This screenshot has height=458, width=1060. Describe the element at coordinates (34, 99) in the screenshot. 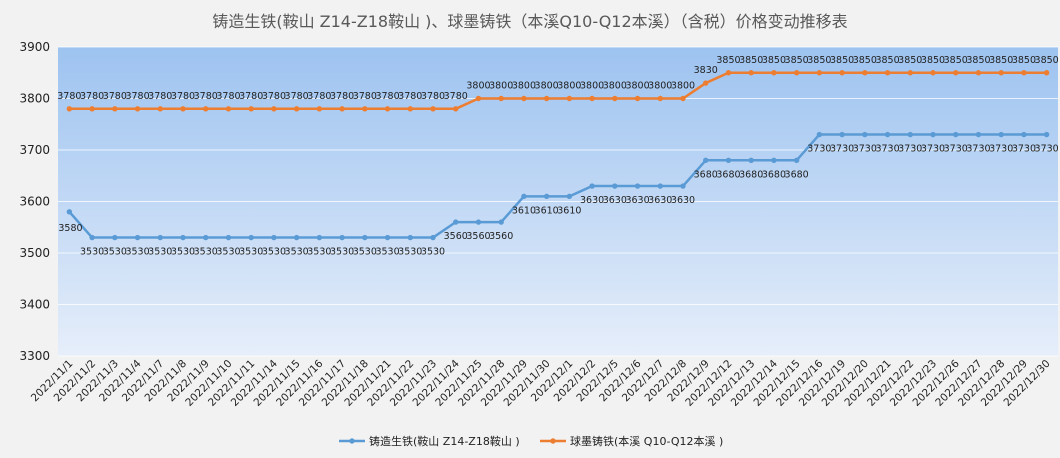

I see `y-tick-label: 3800` at that location.